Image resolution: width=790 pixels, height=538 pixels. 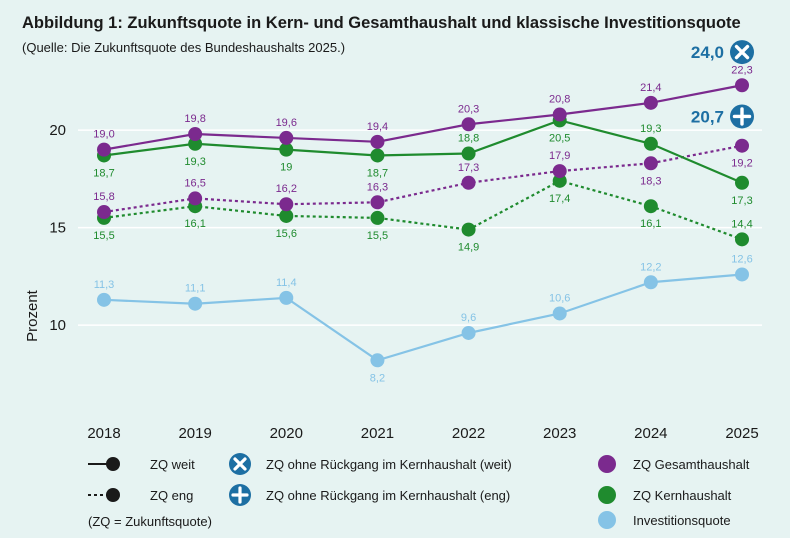 I want to click on point-4-2023, so click(x=559, y=313).